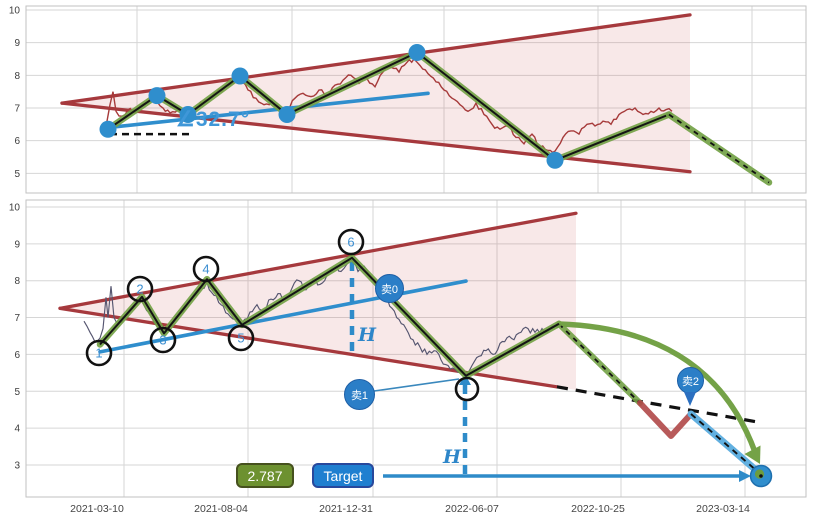  I want to click on sell-1-leader-line, so click(416, 385).